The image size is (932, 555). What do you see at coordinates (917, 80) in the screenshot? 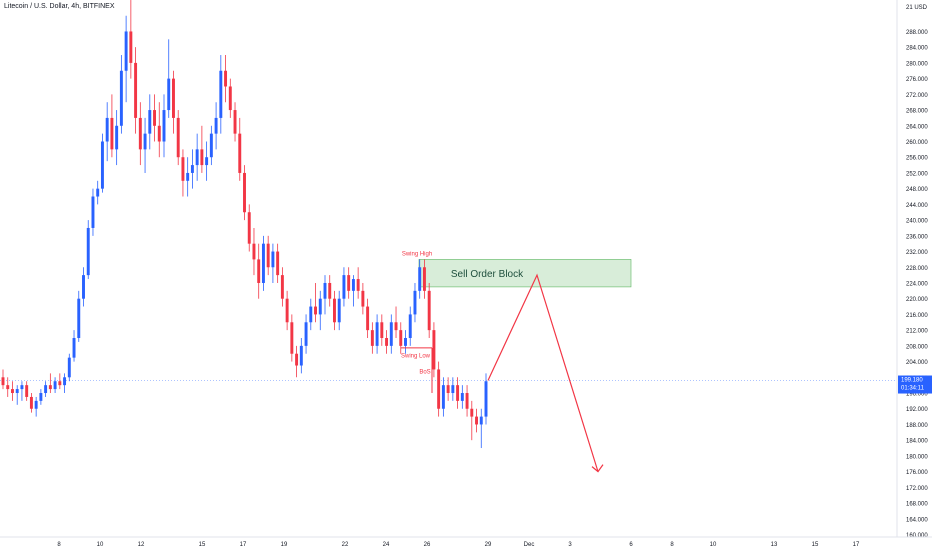
I see `y-tick-label: 276.000` at bounding box center [917, 80].